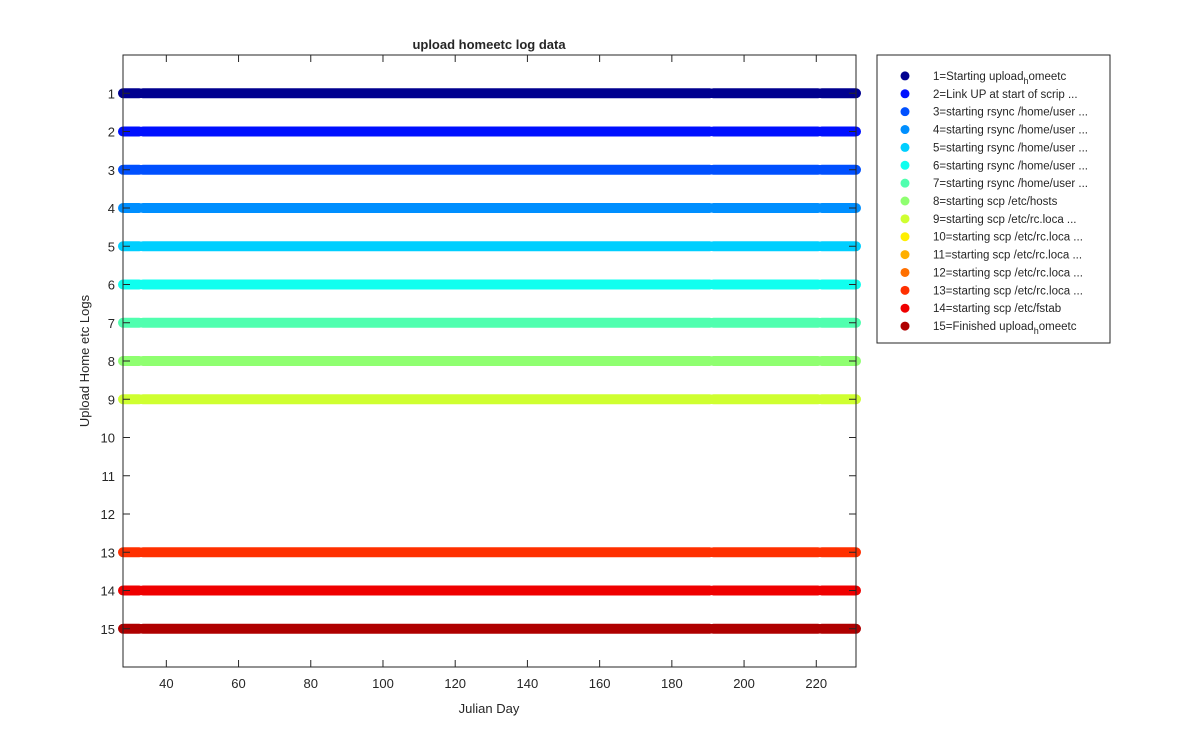 This screenshot has height=750, width=1200. I want to click on y-tick-label-2: 2, so click(111, 132).